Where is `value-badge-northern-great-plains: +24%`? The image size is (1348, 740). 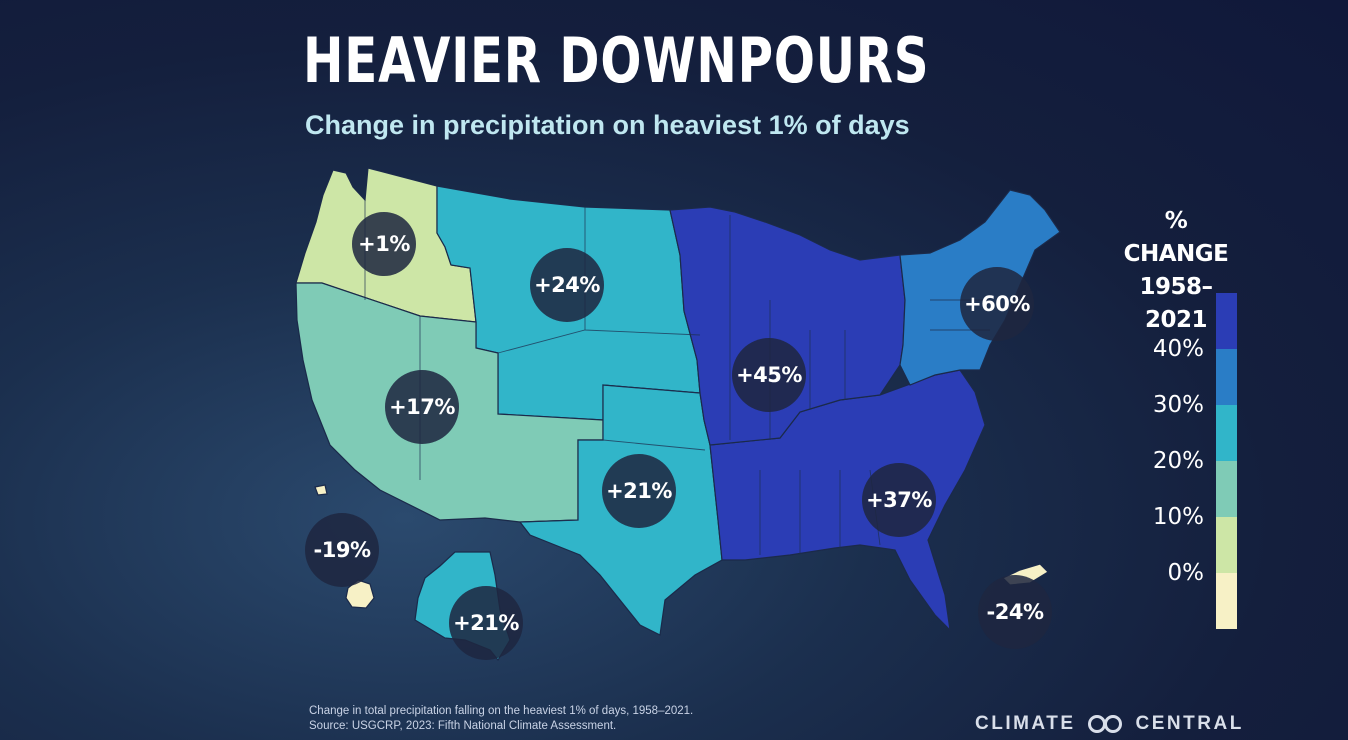 value-badge-northern-great-plains: +24% is located at coordinates (567, 285).